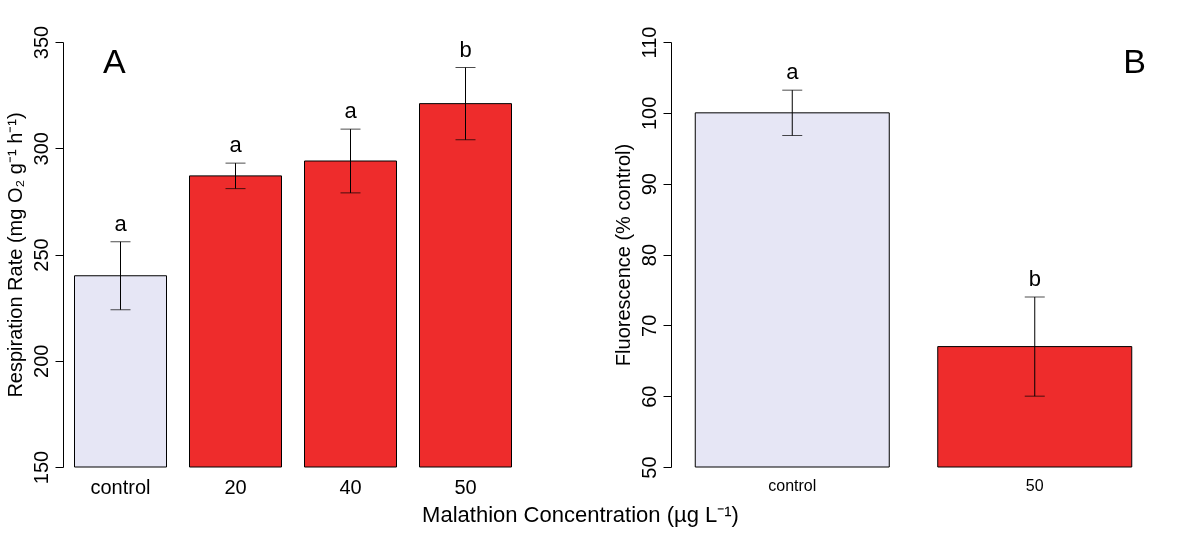  I want to click on y-tick-label: 80, so click(648, 255).